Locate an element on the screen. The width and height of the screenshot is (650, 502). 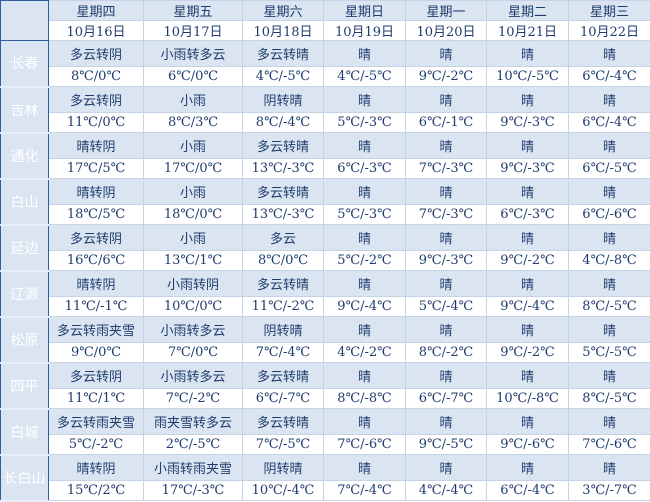
temperature-cell: 13℃/-3℃ is located at coordinates (283, 215).